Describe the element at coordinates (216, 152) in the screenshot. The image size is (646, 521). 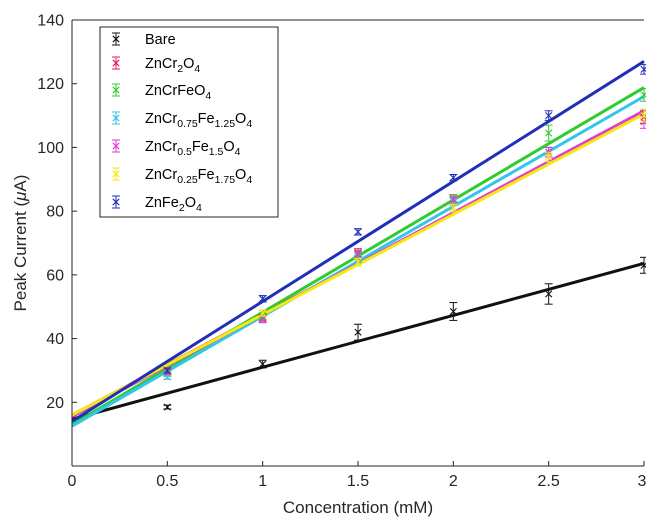
I see `legend-label-subscript: 1.5` at that location.